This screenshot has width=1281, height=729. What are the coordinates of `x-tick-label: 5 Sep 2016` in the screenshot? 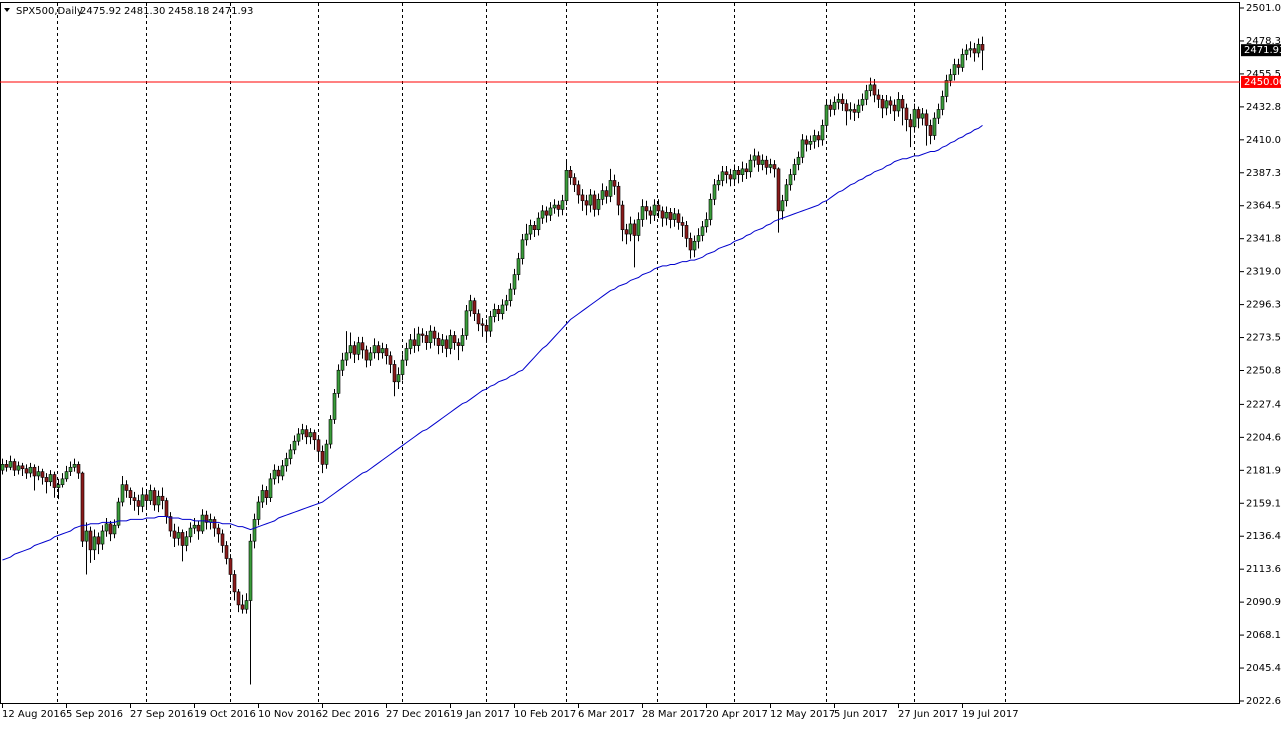 It's located at (94, 714).